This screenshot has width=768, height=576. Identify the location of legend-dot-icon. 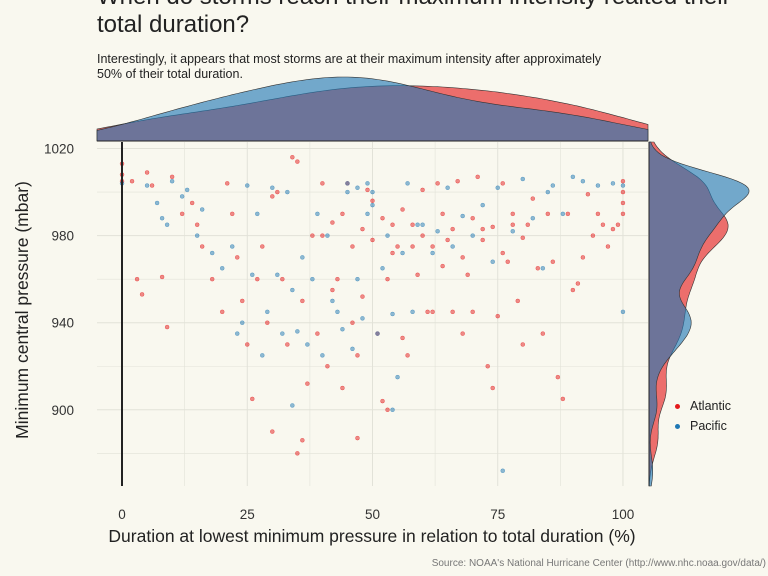
(677, 406).